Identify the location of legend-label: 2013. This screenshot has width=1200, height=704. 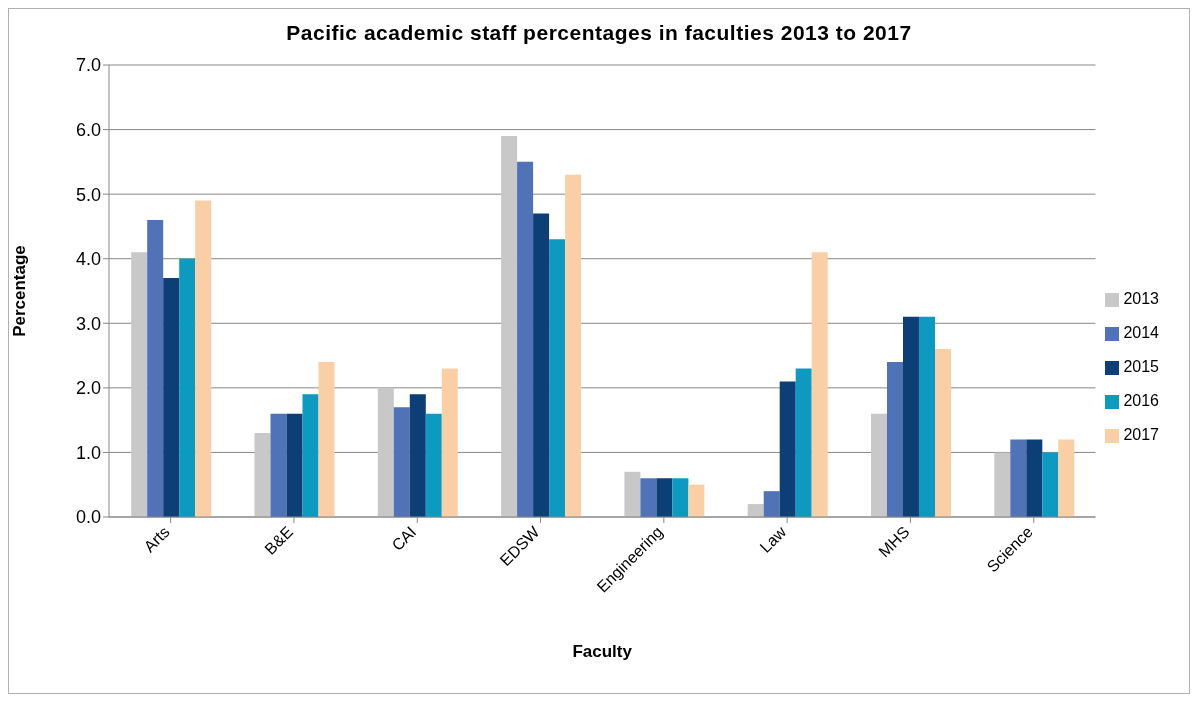
(1141, 298).